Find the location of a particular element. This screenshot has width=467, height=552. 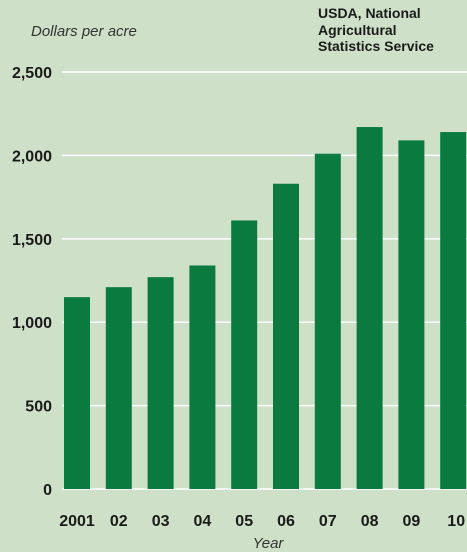

y-tick-label: 0 is located at coordinates (47, 490).